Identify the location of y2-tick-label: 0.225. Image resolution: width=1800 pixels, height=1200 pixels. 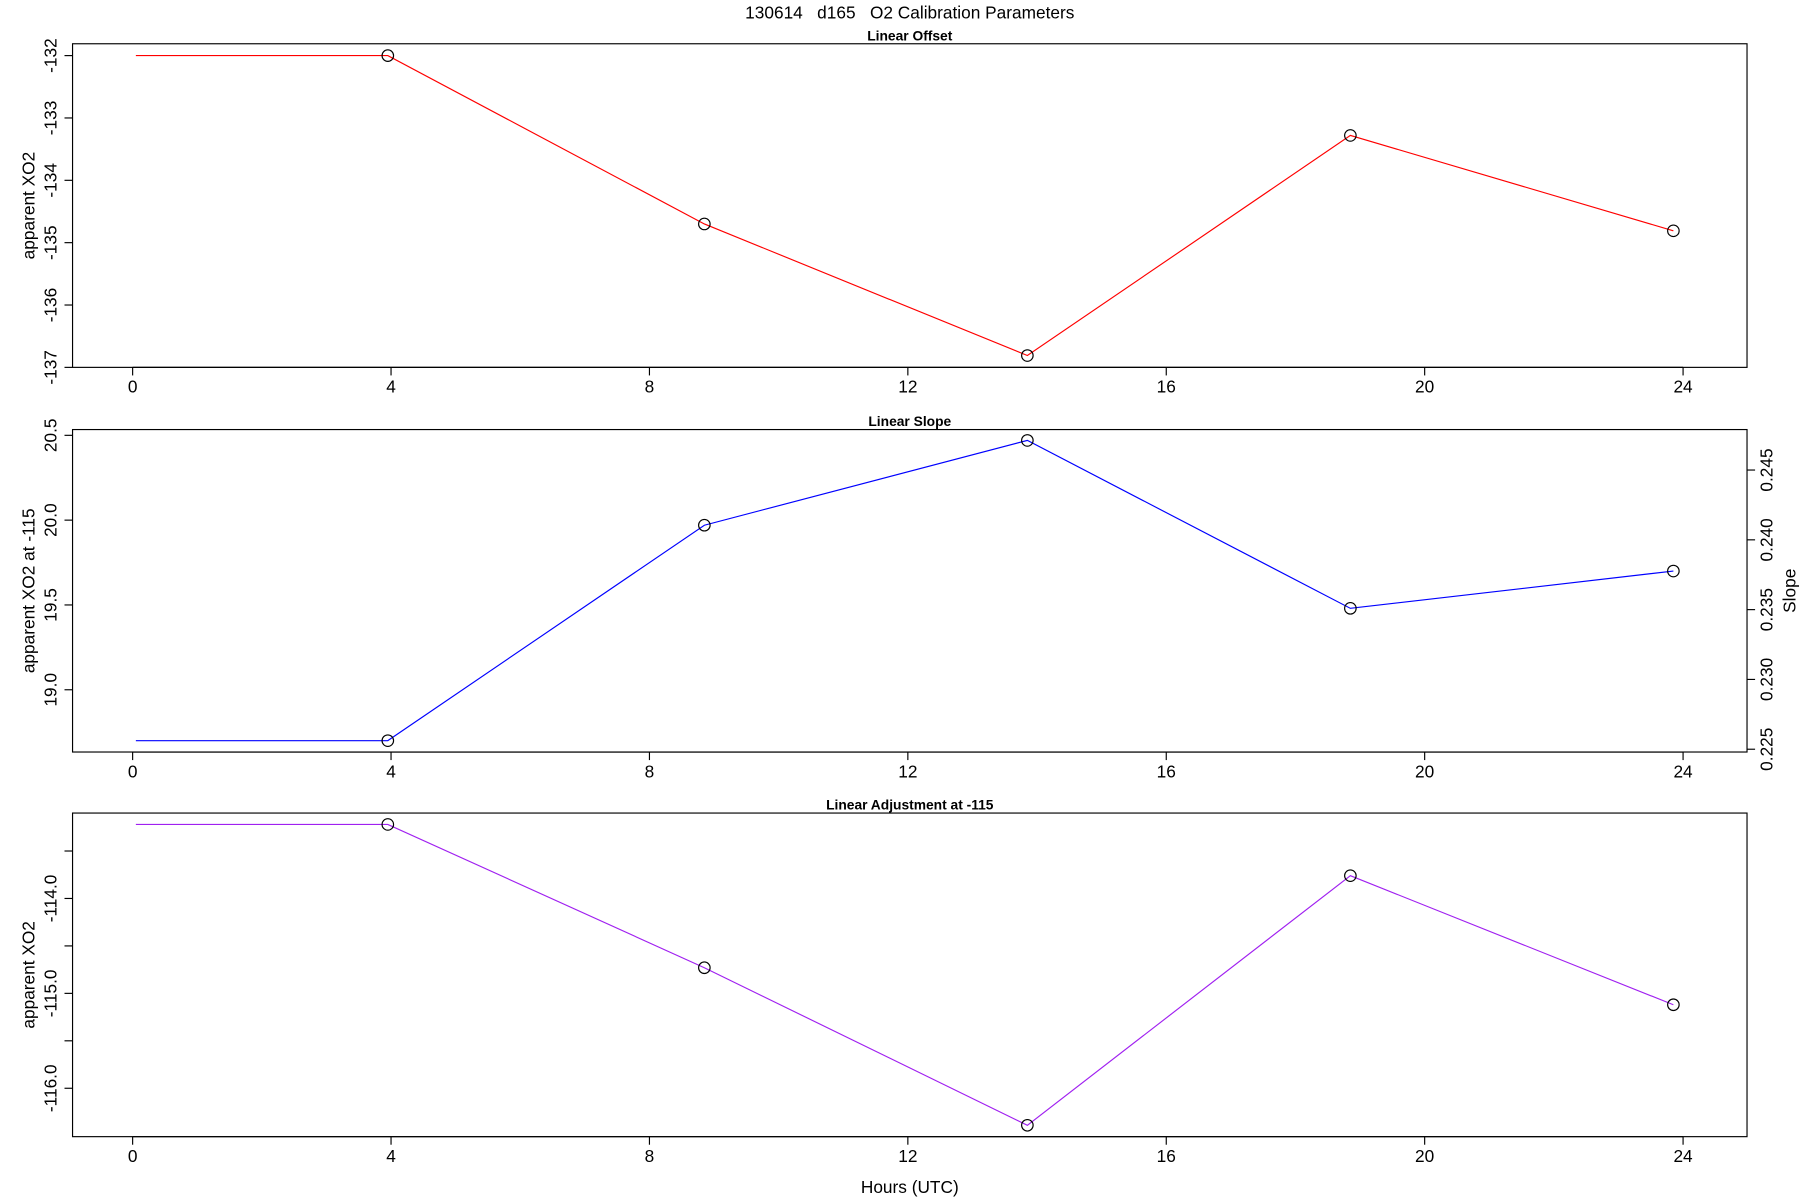
(1766, 749).